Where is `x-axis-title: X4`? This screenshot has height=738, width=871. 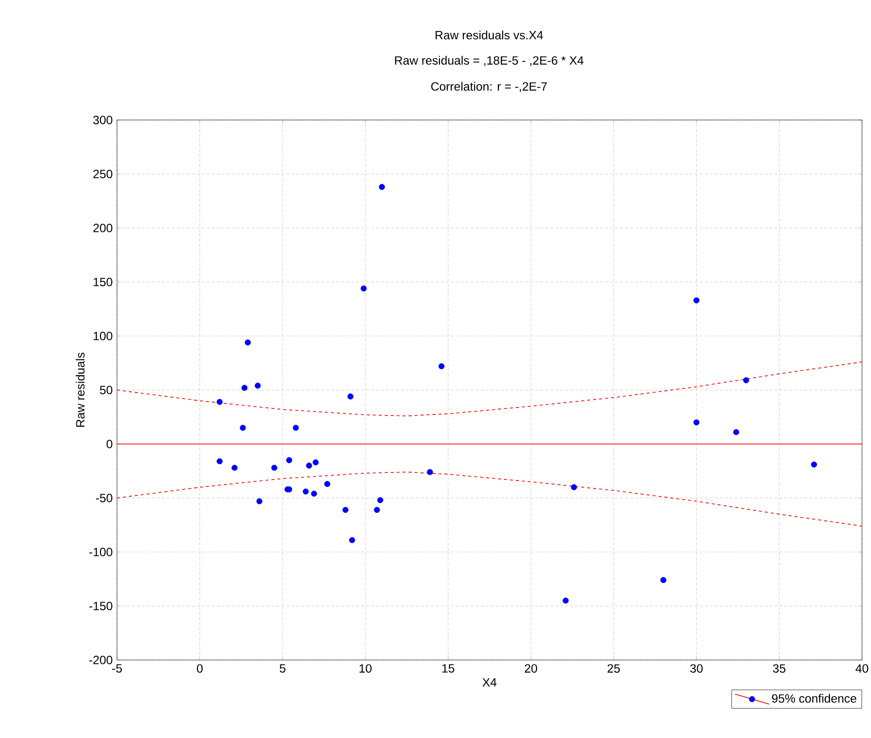
x-axis-title: X4 is located at coordinates (489, 682).